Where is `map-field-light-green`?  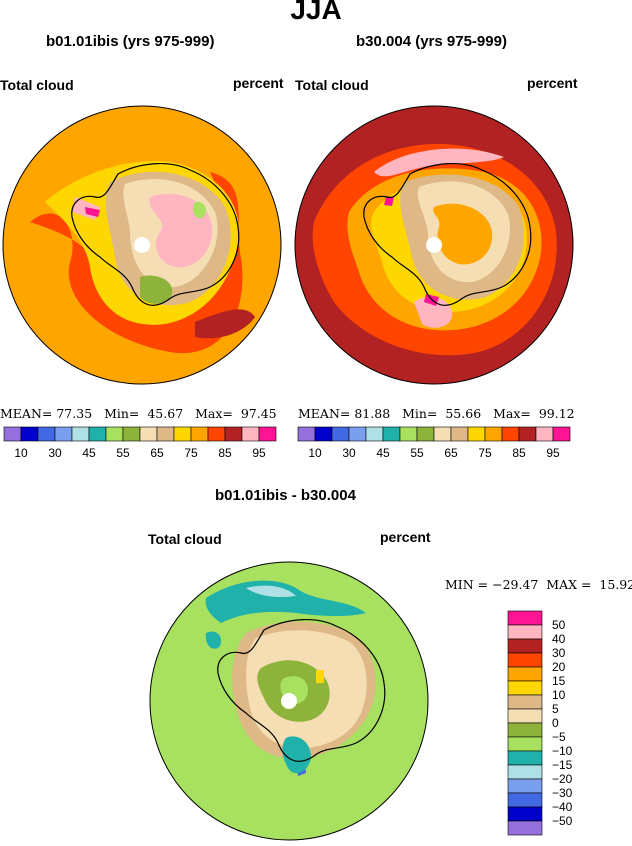
map-field-light-green is located at coordinates (199, 210).